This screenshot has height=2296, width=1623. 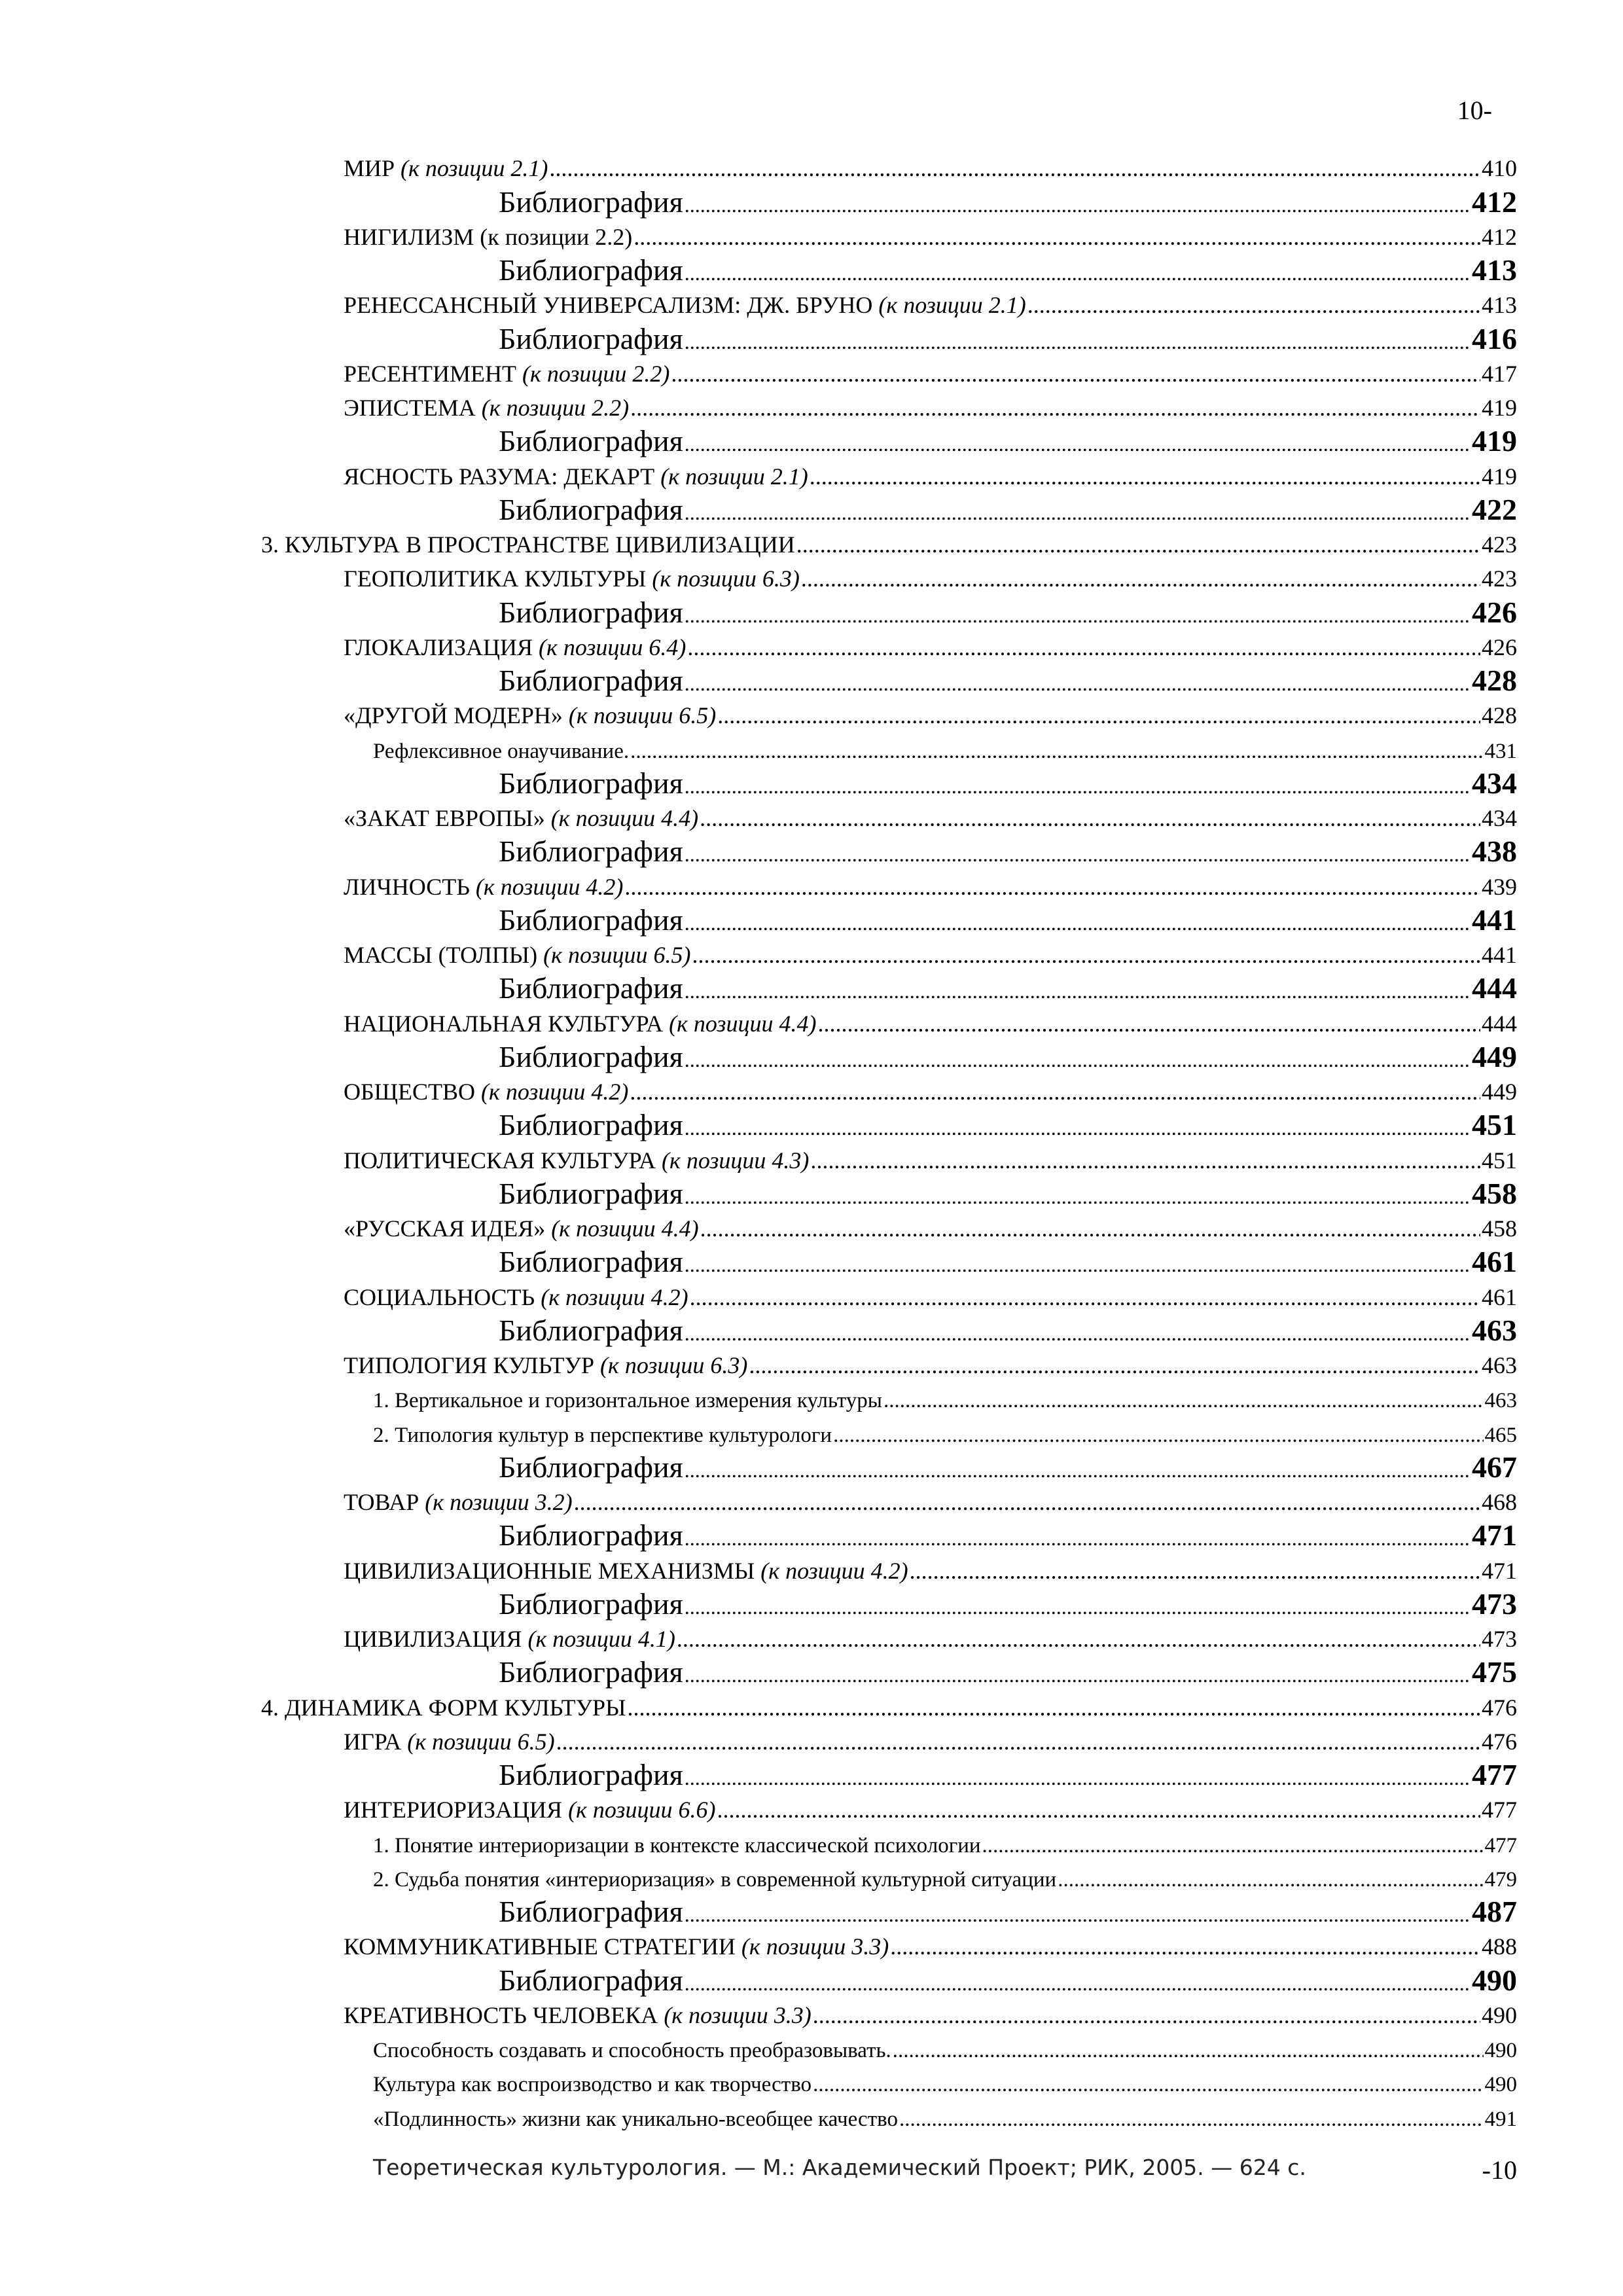 What do you see at coordinates (601, 1639) in the screenshot?
I see `entry-reference: (к позиции 4.1)` at bounding box center [601, 1639].